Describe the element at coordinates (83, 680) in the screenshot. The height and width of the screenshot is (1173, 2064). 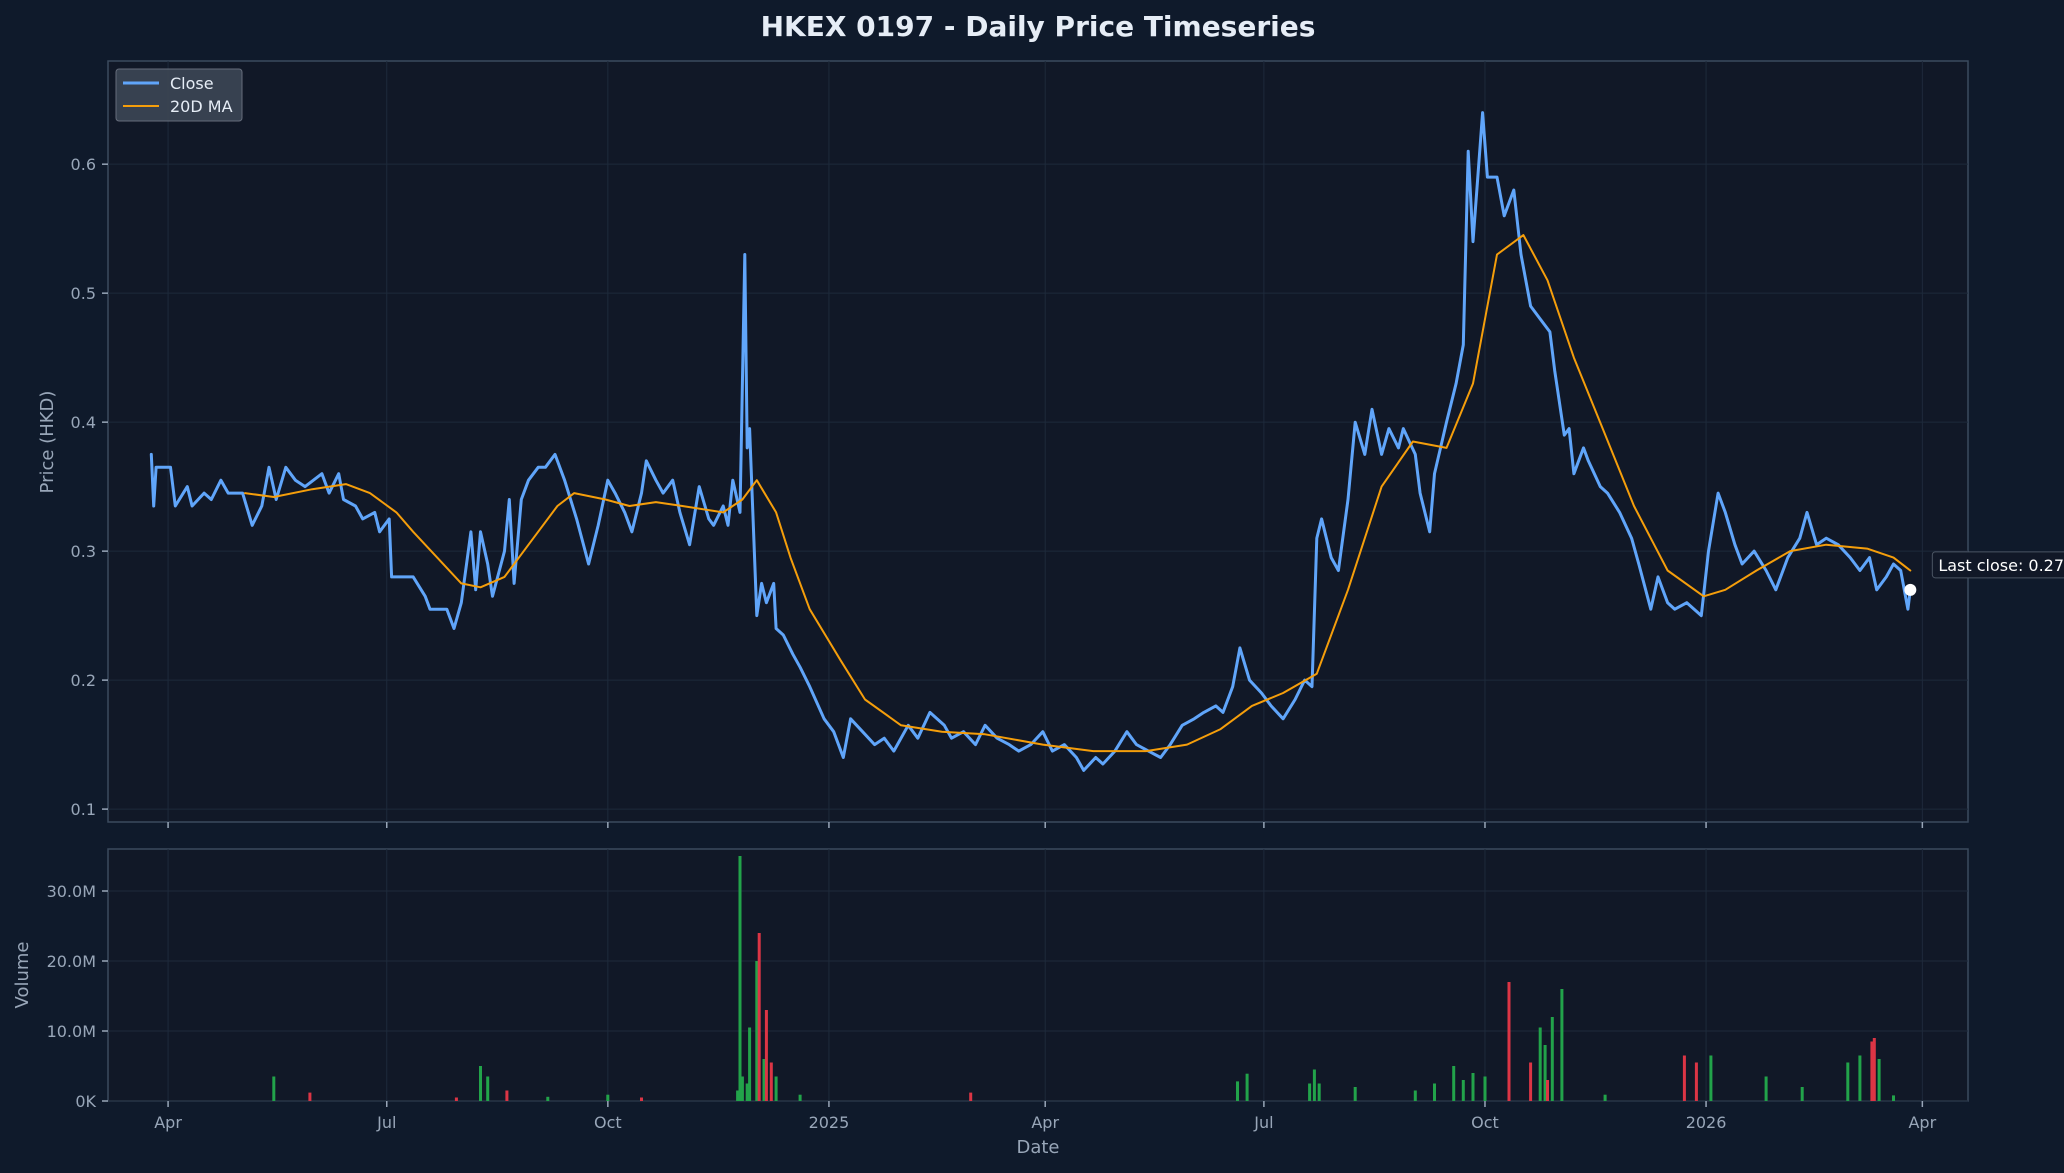
I see `price-y-tick-label: 0.2` at that location.